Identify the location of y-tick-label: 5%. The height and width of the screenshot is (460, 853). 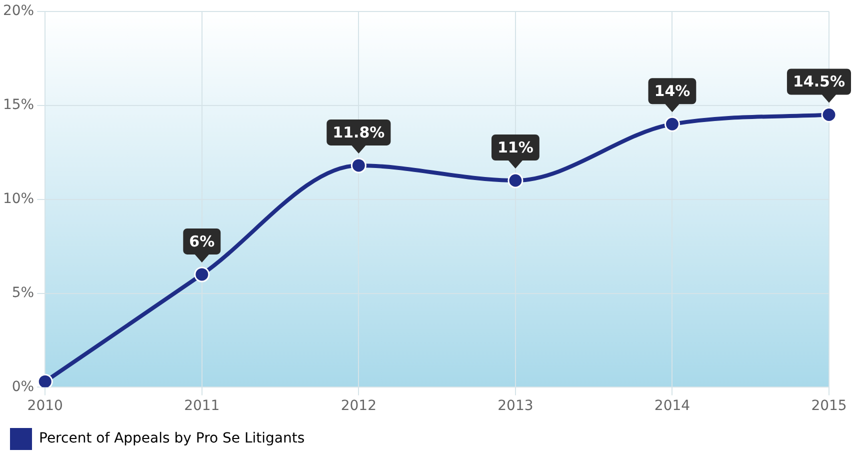
(23, 292).